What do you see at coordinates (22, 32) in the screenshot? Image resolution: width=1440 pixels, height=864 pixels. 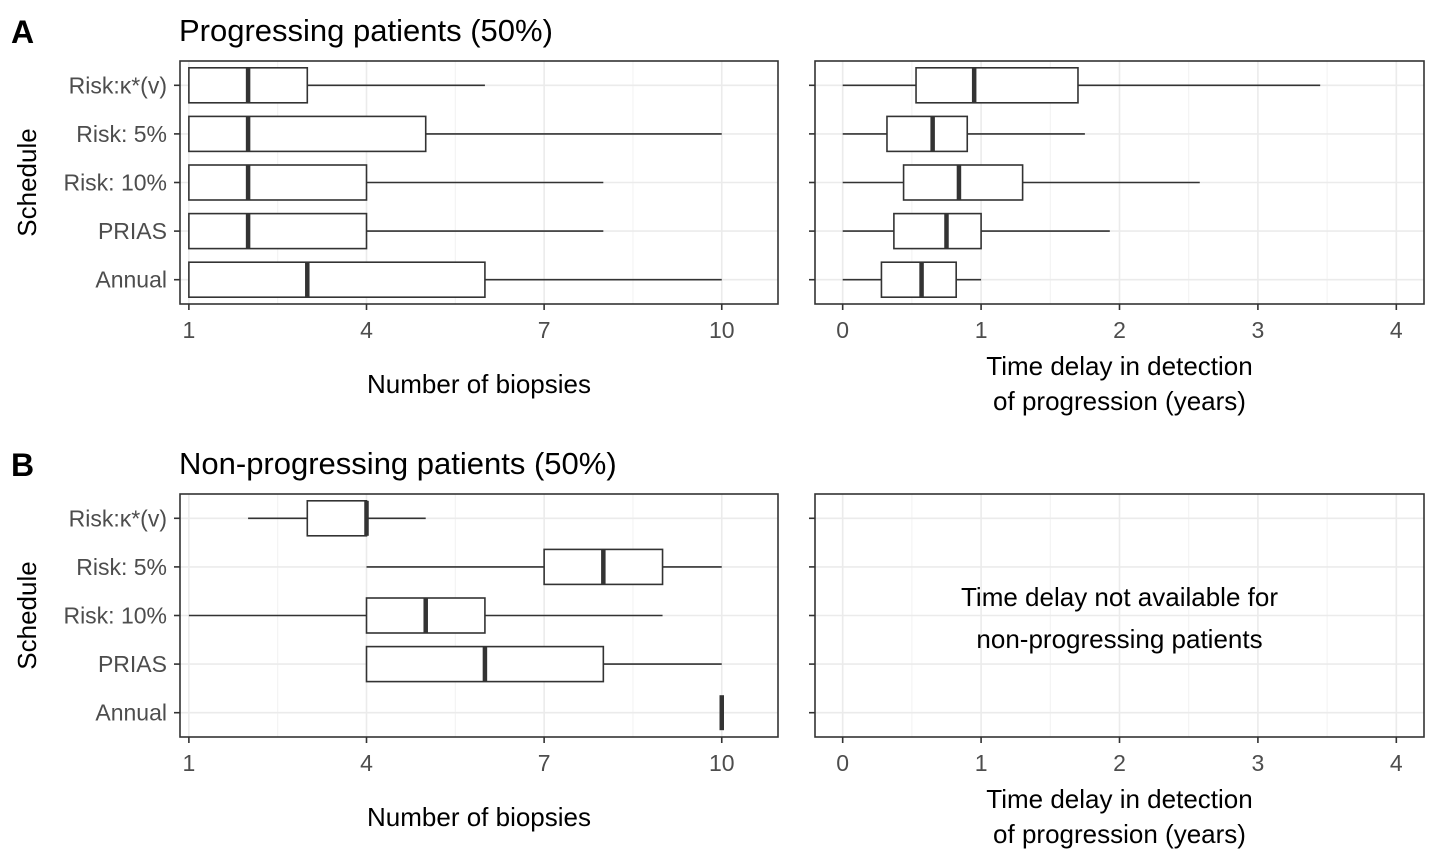 I see `panel-tag: A` at bounding box center [22, 32].